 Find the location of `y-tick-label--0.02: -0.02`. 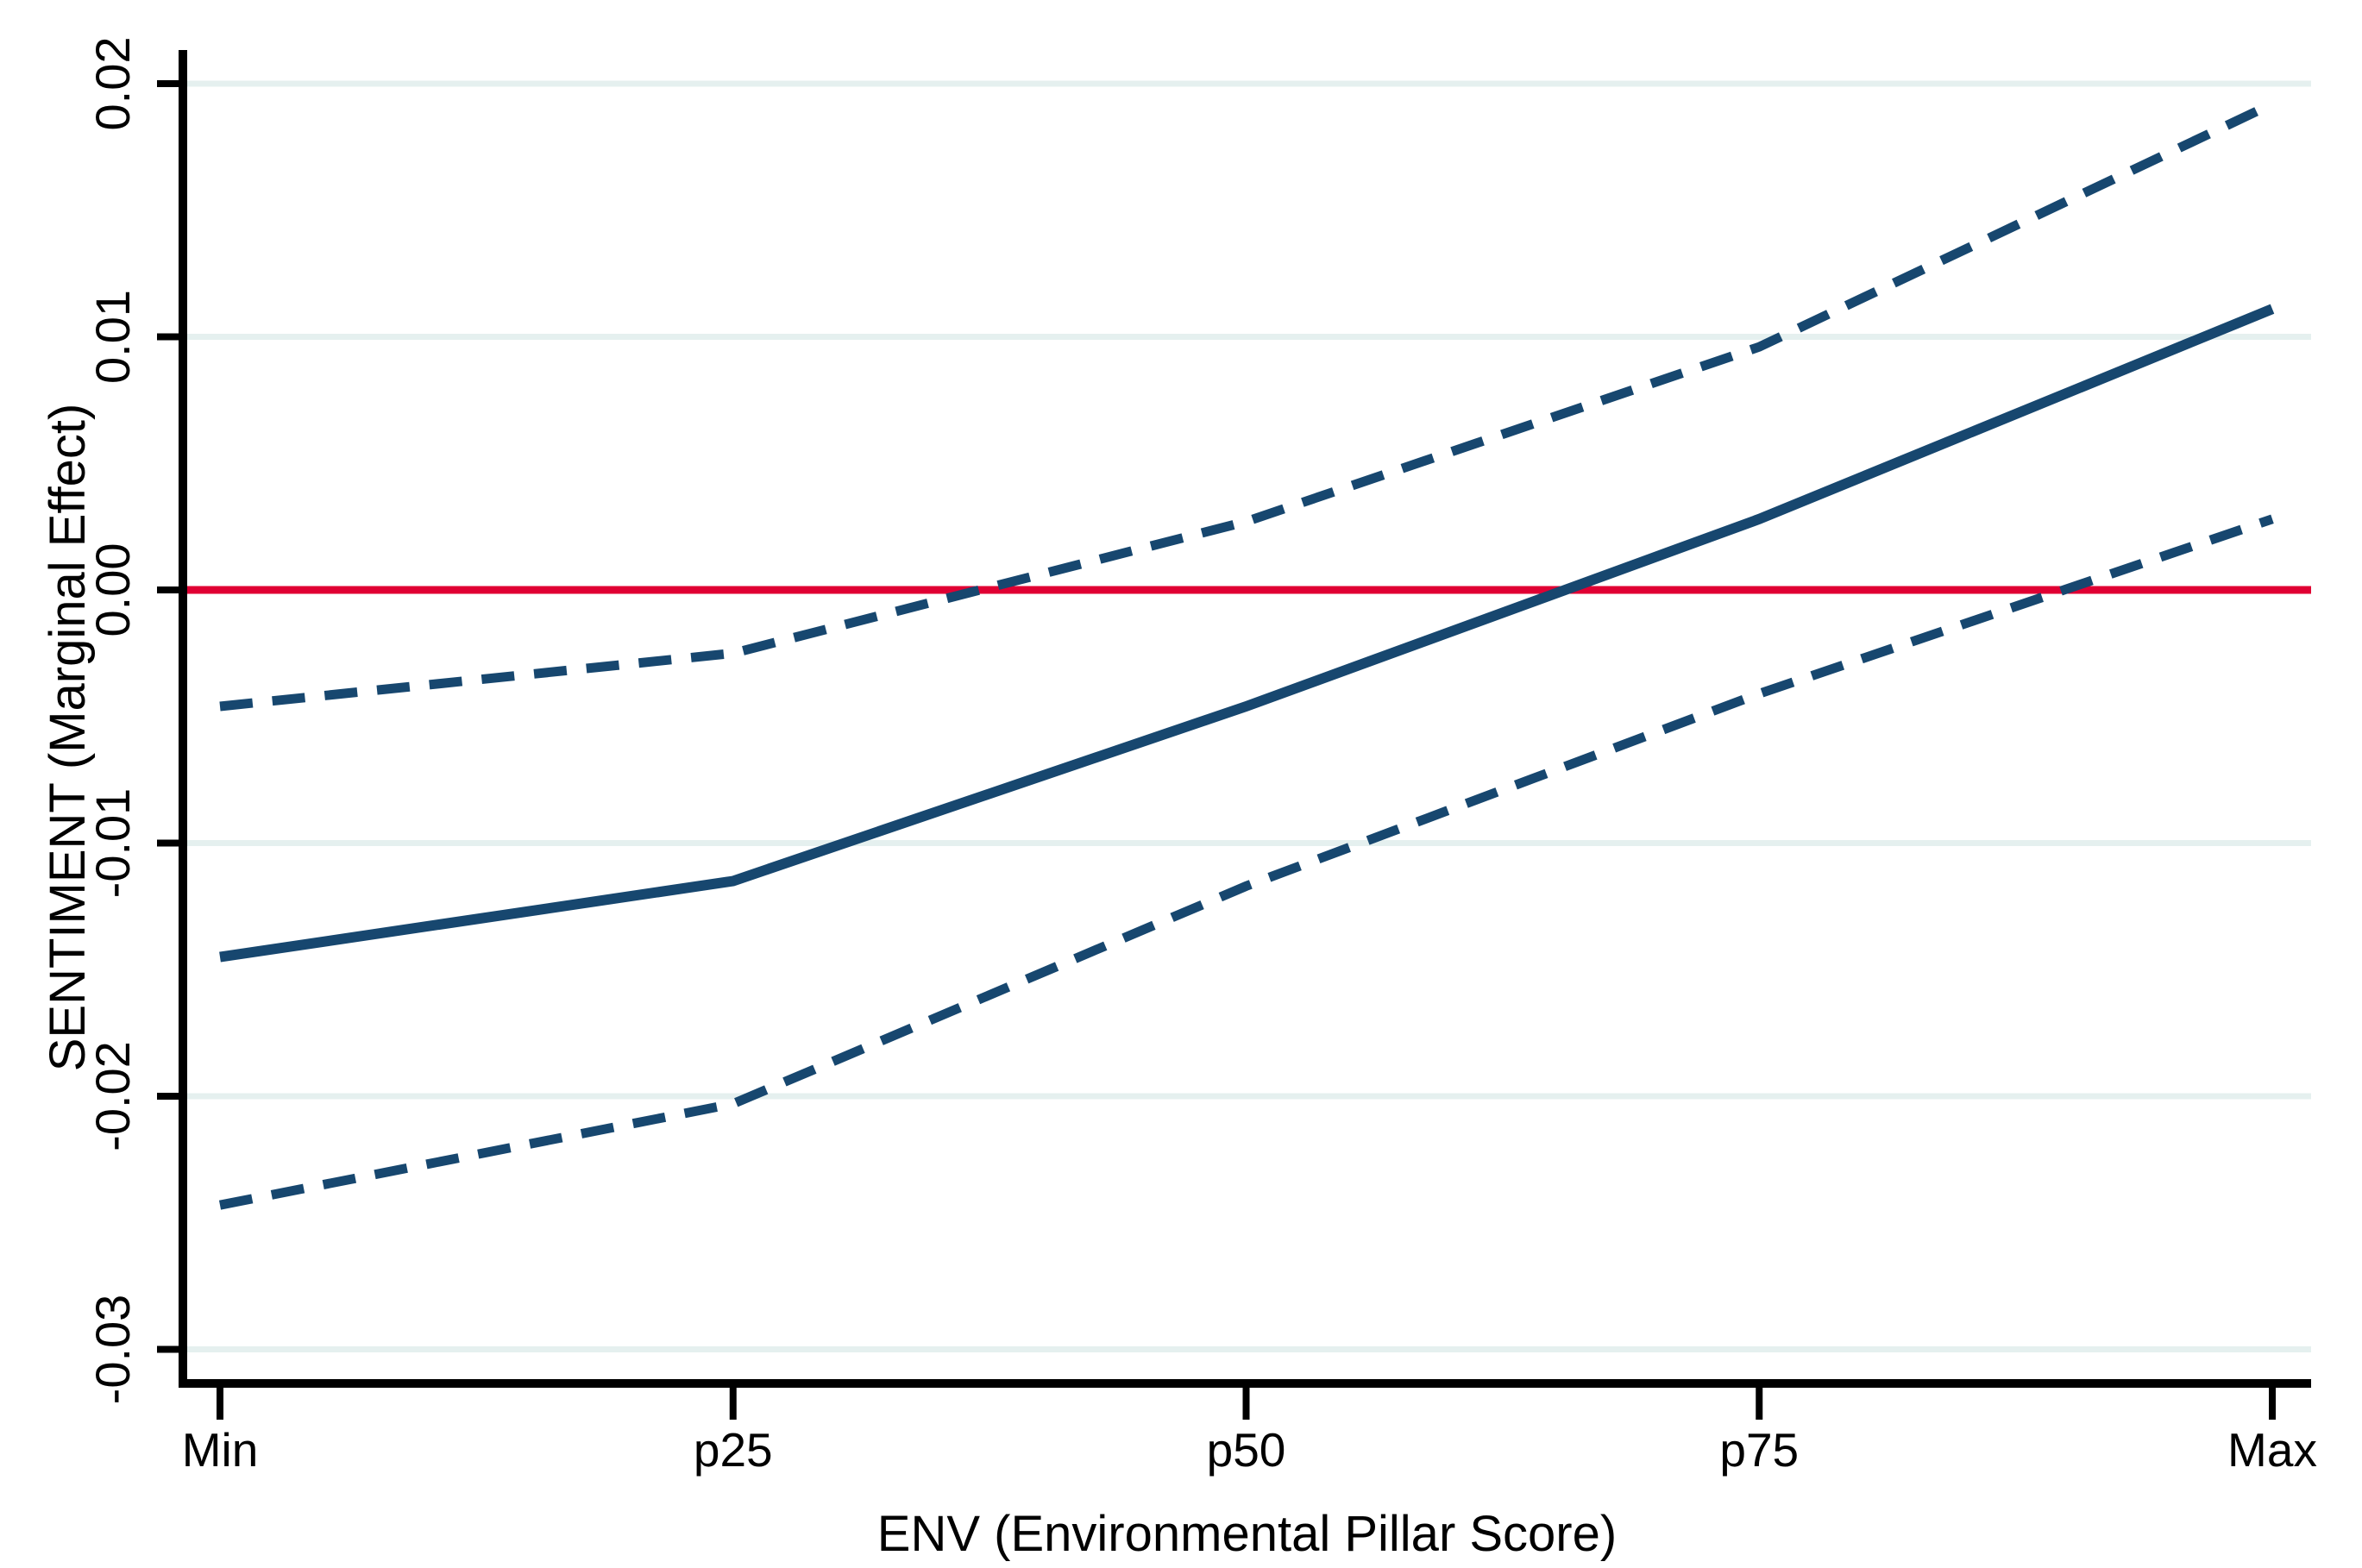

y-tick-label--0.02: -0.02 is located at coordinates (112, 1096).